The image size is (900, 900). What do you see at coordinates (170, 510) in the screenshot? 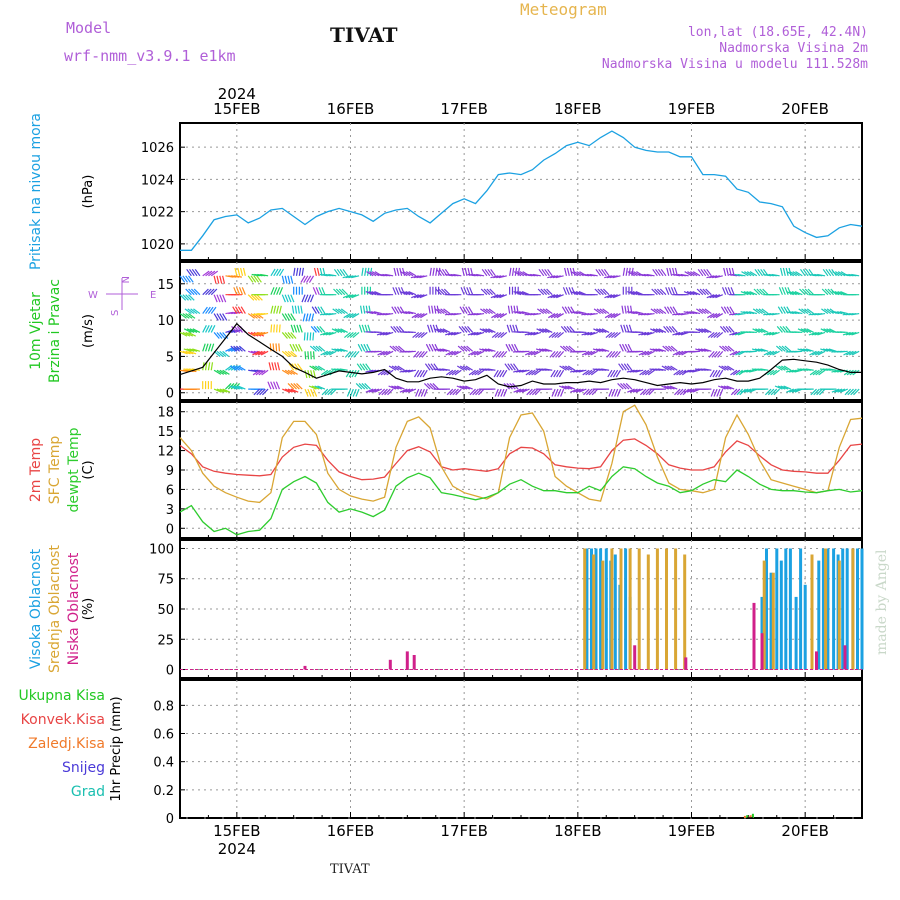
I see `ytick-label-temperature: 3` at bounding box center [170, 510].